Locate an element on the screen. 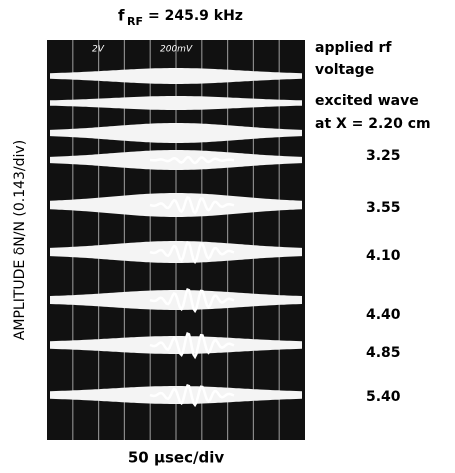  title-prefix: f is located at coordinates (121, 16).